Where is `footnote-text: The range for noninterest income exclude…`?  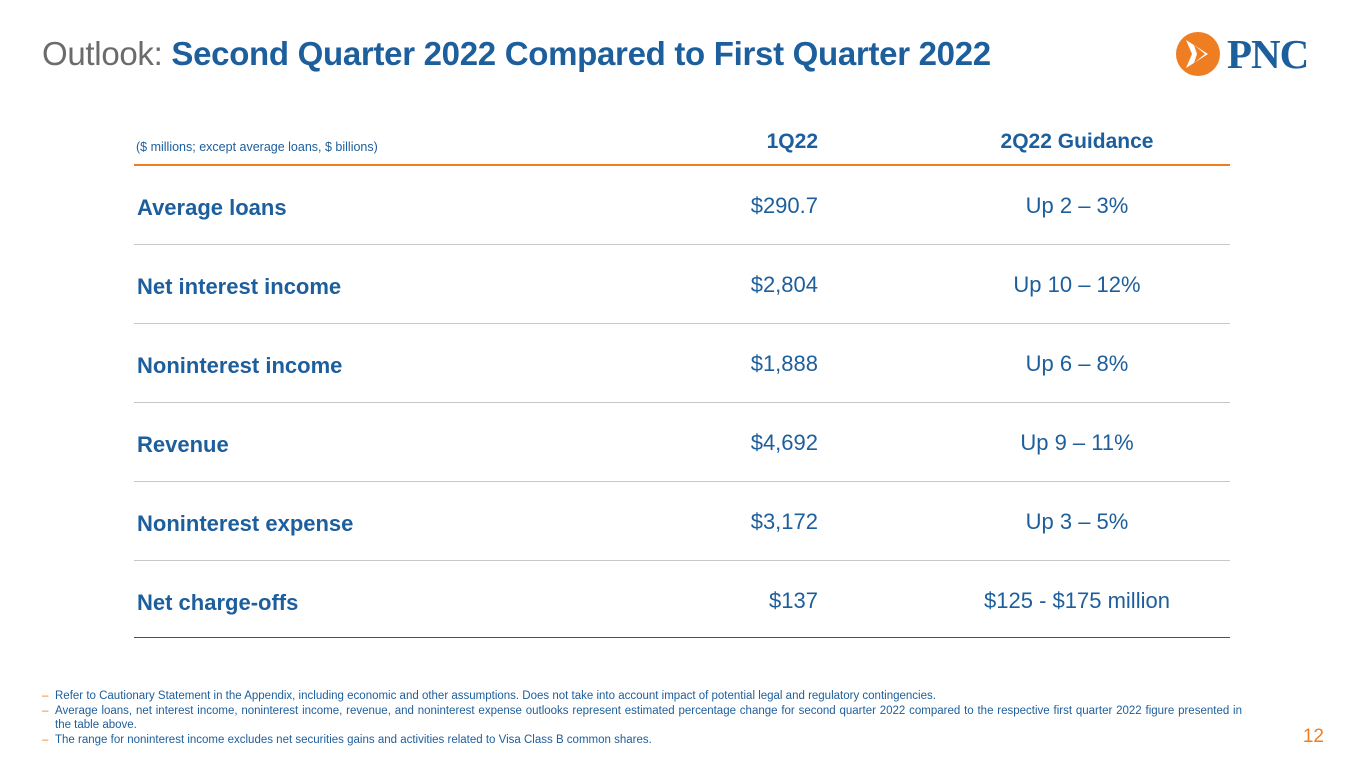 footnote-text: The range for noninterest income exclude… is located at coordinates (353, 739).